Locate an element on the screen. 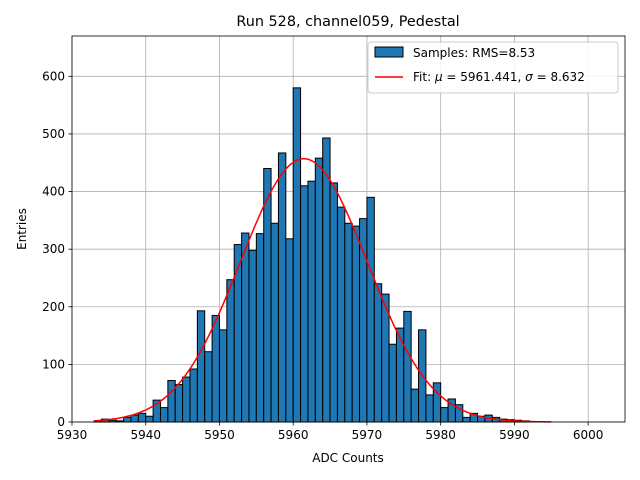 This screenshot has width=640, height=480. chart-title: Run 528, channel059, Pedestal is located at coordinates (347, 22).